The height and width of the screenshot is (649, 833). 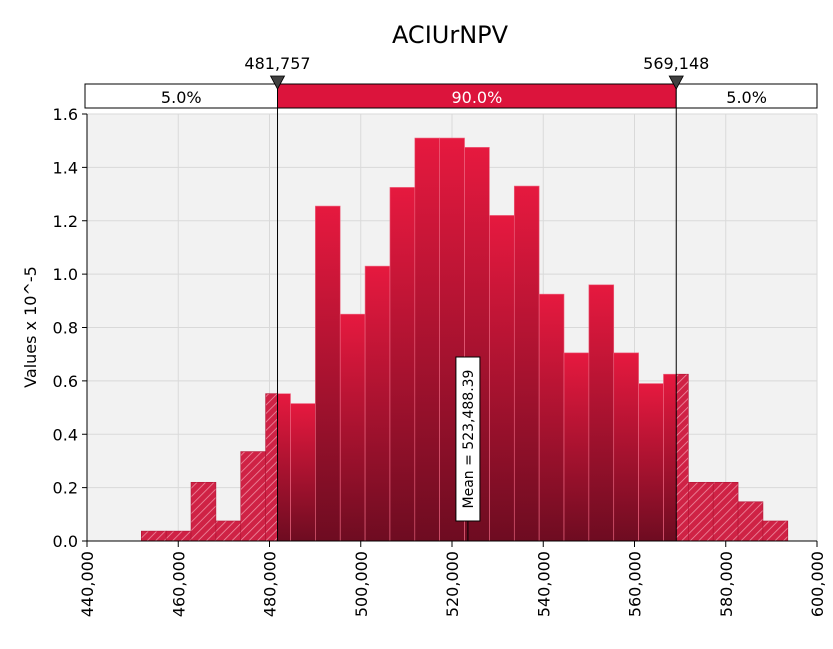 I want to click on y-tick-label: 0.0, so click(x=65, y=541).